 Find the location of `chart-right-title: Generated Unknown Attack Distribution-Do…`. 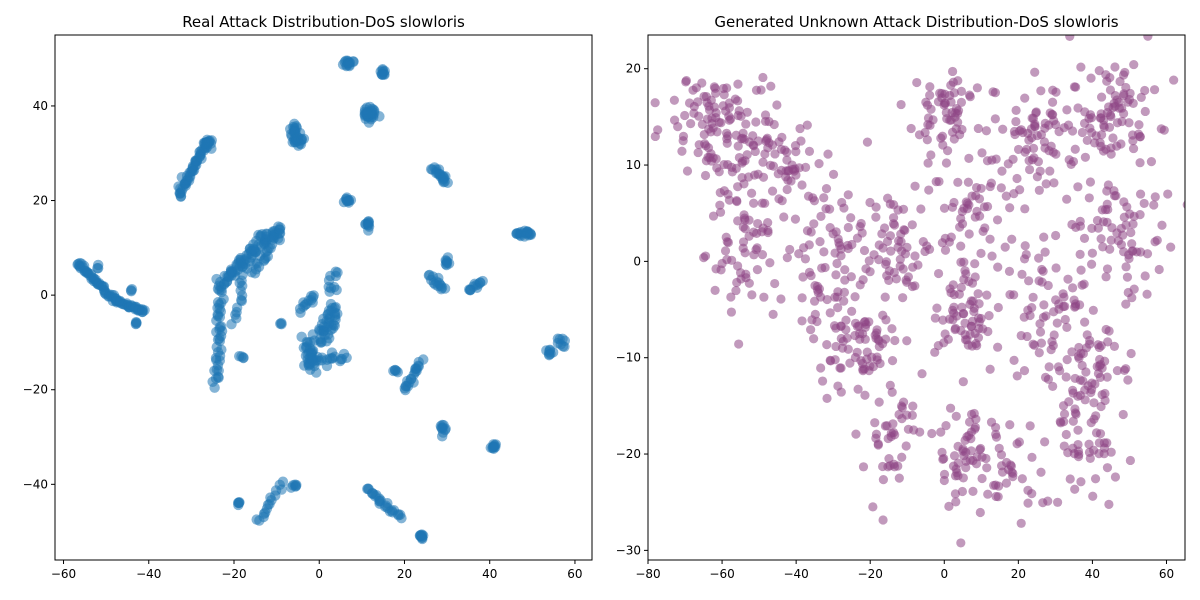

chart-right-title: Generated Unknown Attack Distribution-Do… is located at coordinates (916, 22).